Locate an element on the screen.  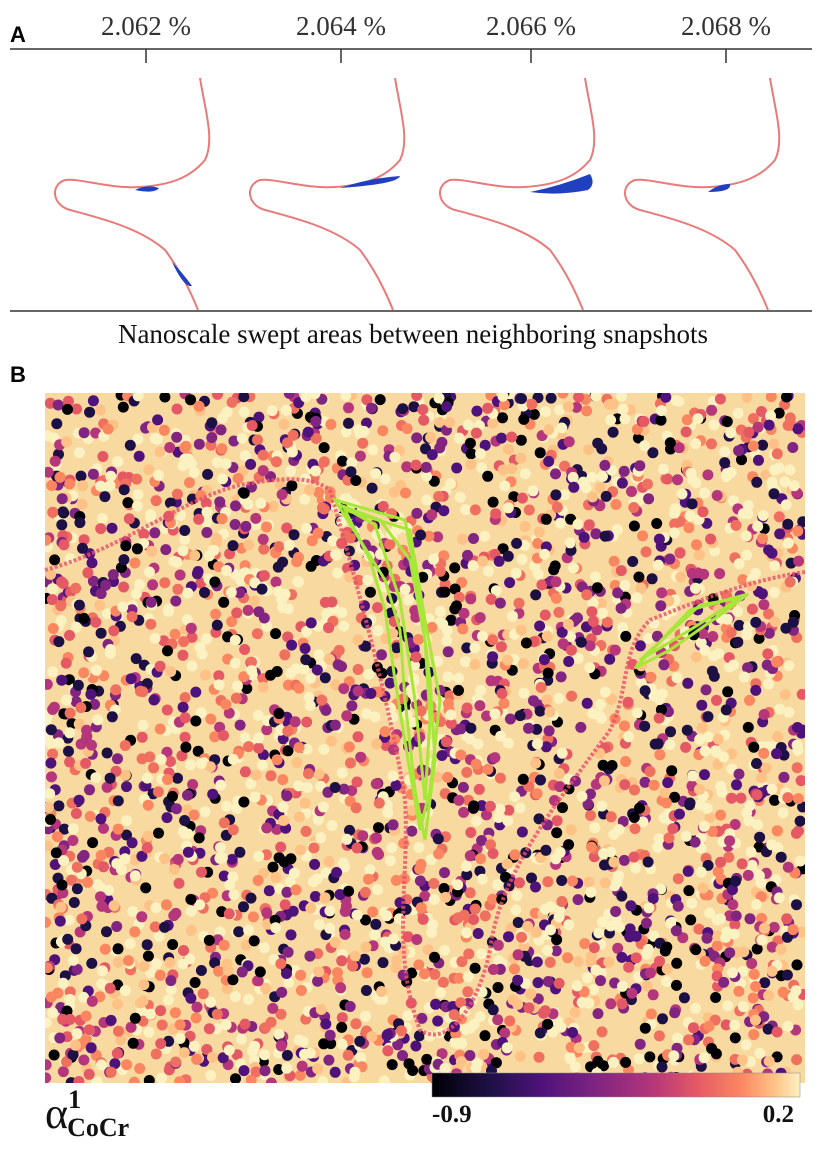
dislocation is located at coordinates (702, 194).